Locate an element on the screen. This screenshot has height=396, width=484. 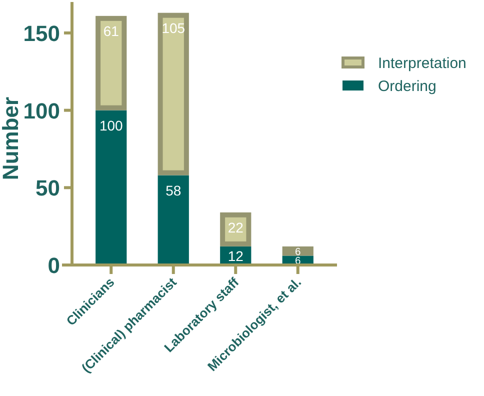
y-tick-label: 100 is located at coordinates (41, 111).